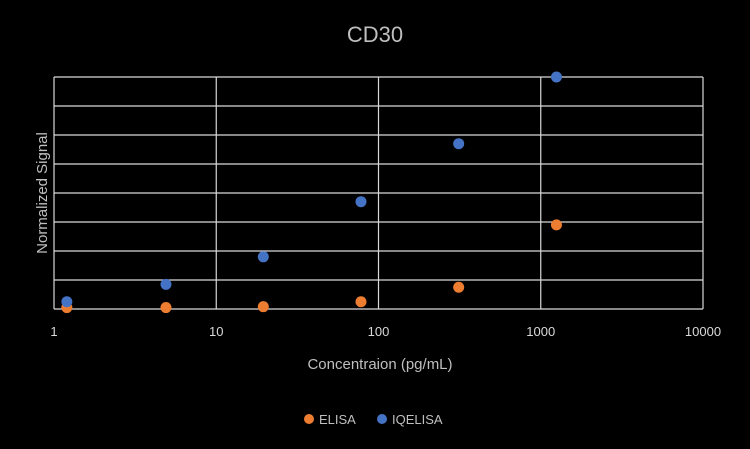 Image resolution: width=750 pixels, height=449 pixels. What do you see at coordinates (337, 419) in the screenshot?
I see `legend-label: ELISA` at bounding box center [337, 419].